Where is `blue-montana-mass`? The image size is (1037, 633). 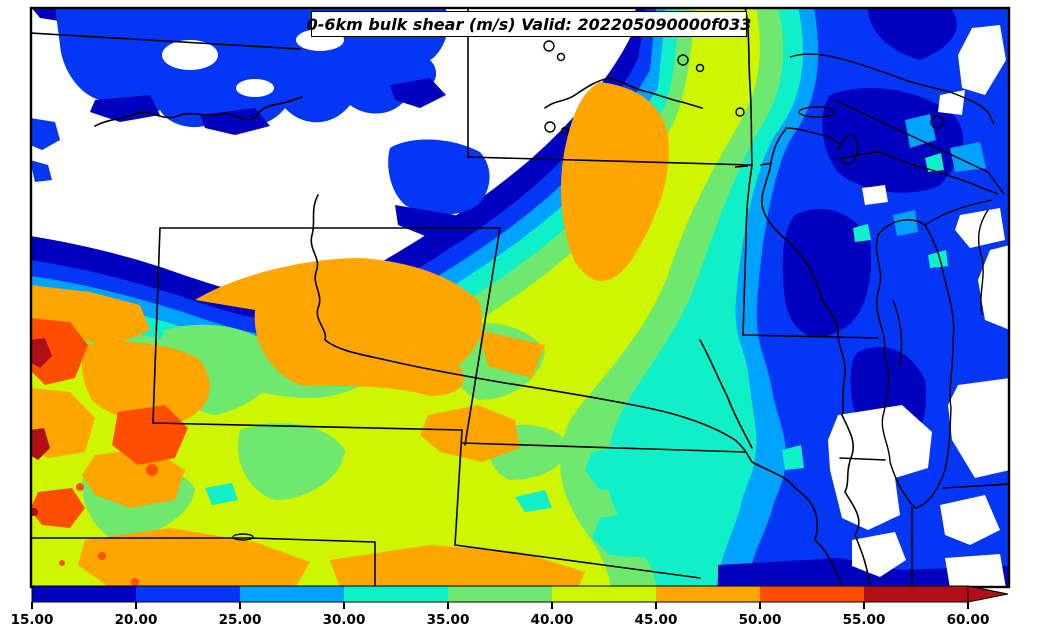 blue-montana-mass is located at coordinates (252, 68).